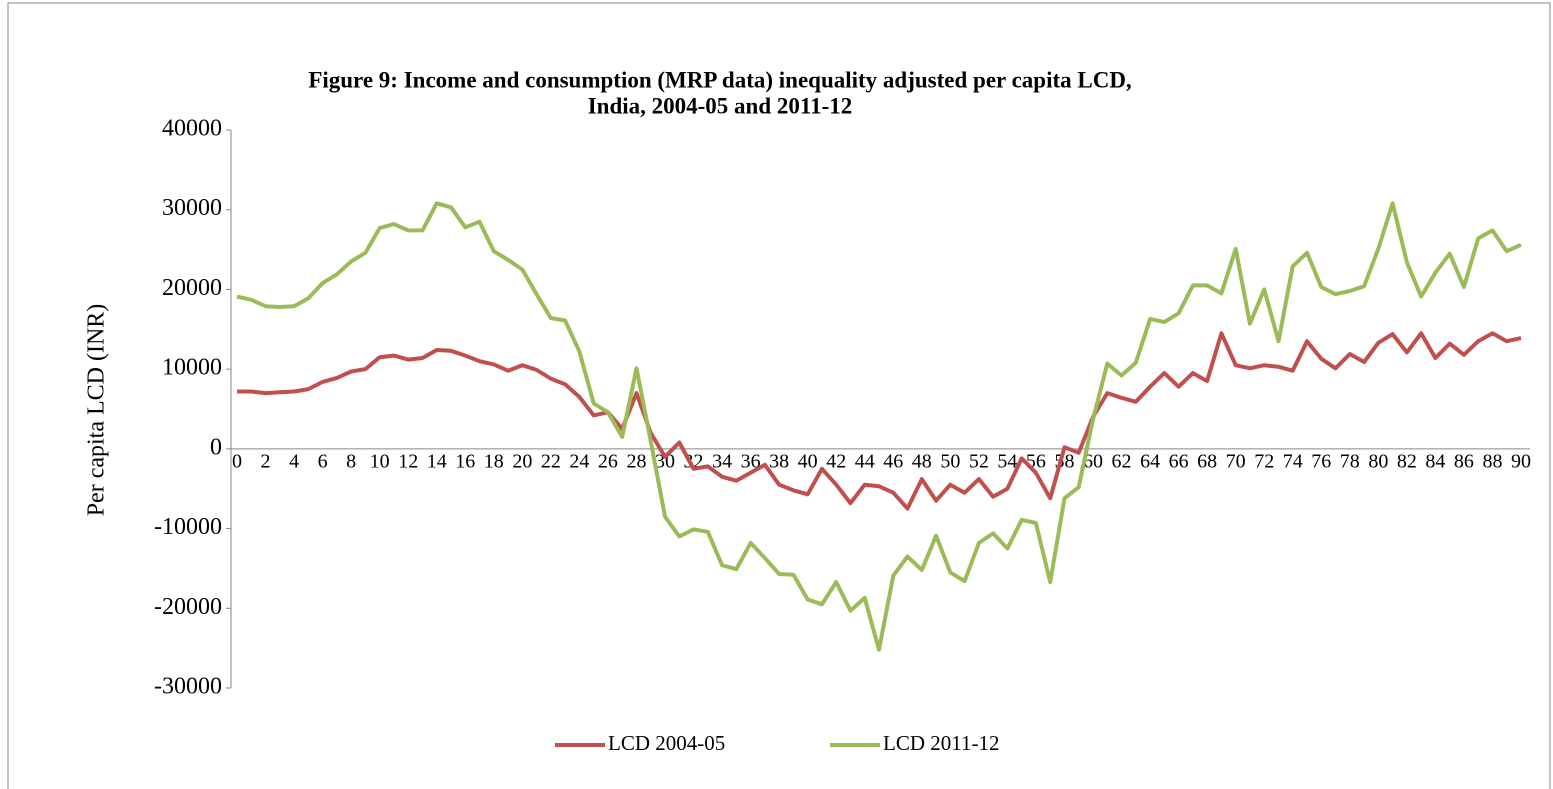 The width and height of the screenshot is (1553, 789). I want to click on x-tick-label: 80, so click(1378, 461).